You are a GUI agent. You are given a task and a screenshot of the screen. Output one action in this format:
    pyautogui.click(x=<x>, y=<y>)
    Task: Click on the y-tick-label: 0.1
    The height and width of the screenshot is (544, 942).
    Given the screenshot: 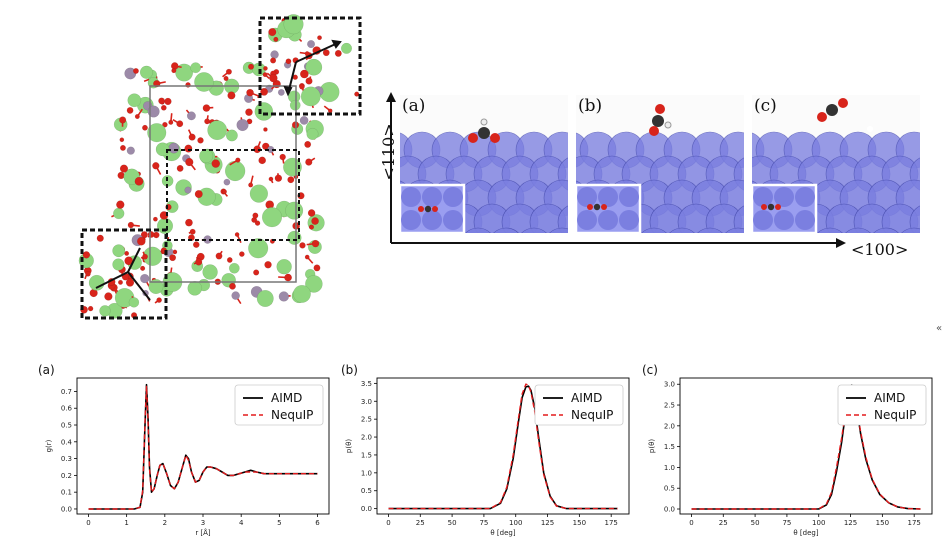 What is the action you would take?
    pyautogui.click(x=66, y=493)
    